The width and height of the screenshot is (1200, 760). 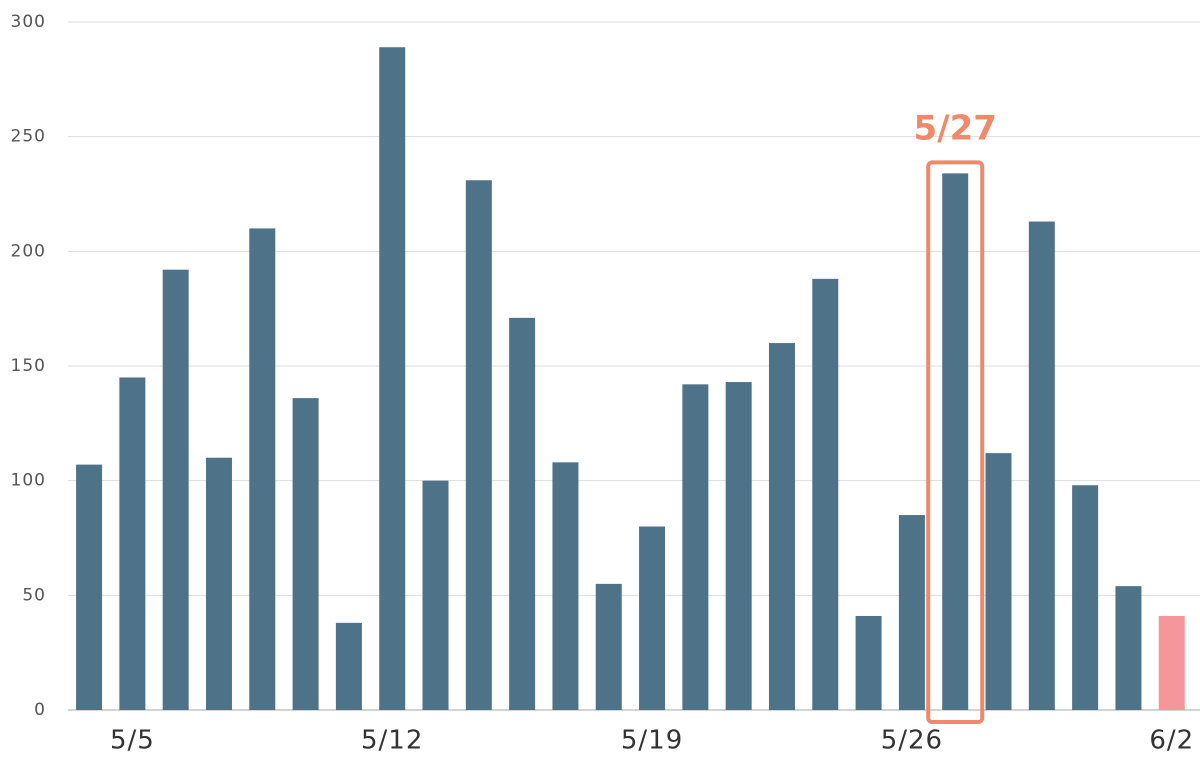 What do you see at coordinates (392, 741) in the screenshot?
I see `x-tick-label: 5/12` at bounding box center [392, 741].